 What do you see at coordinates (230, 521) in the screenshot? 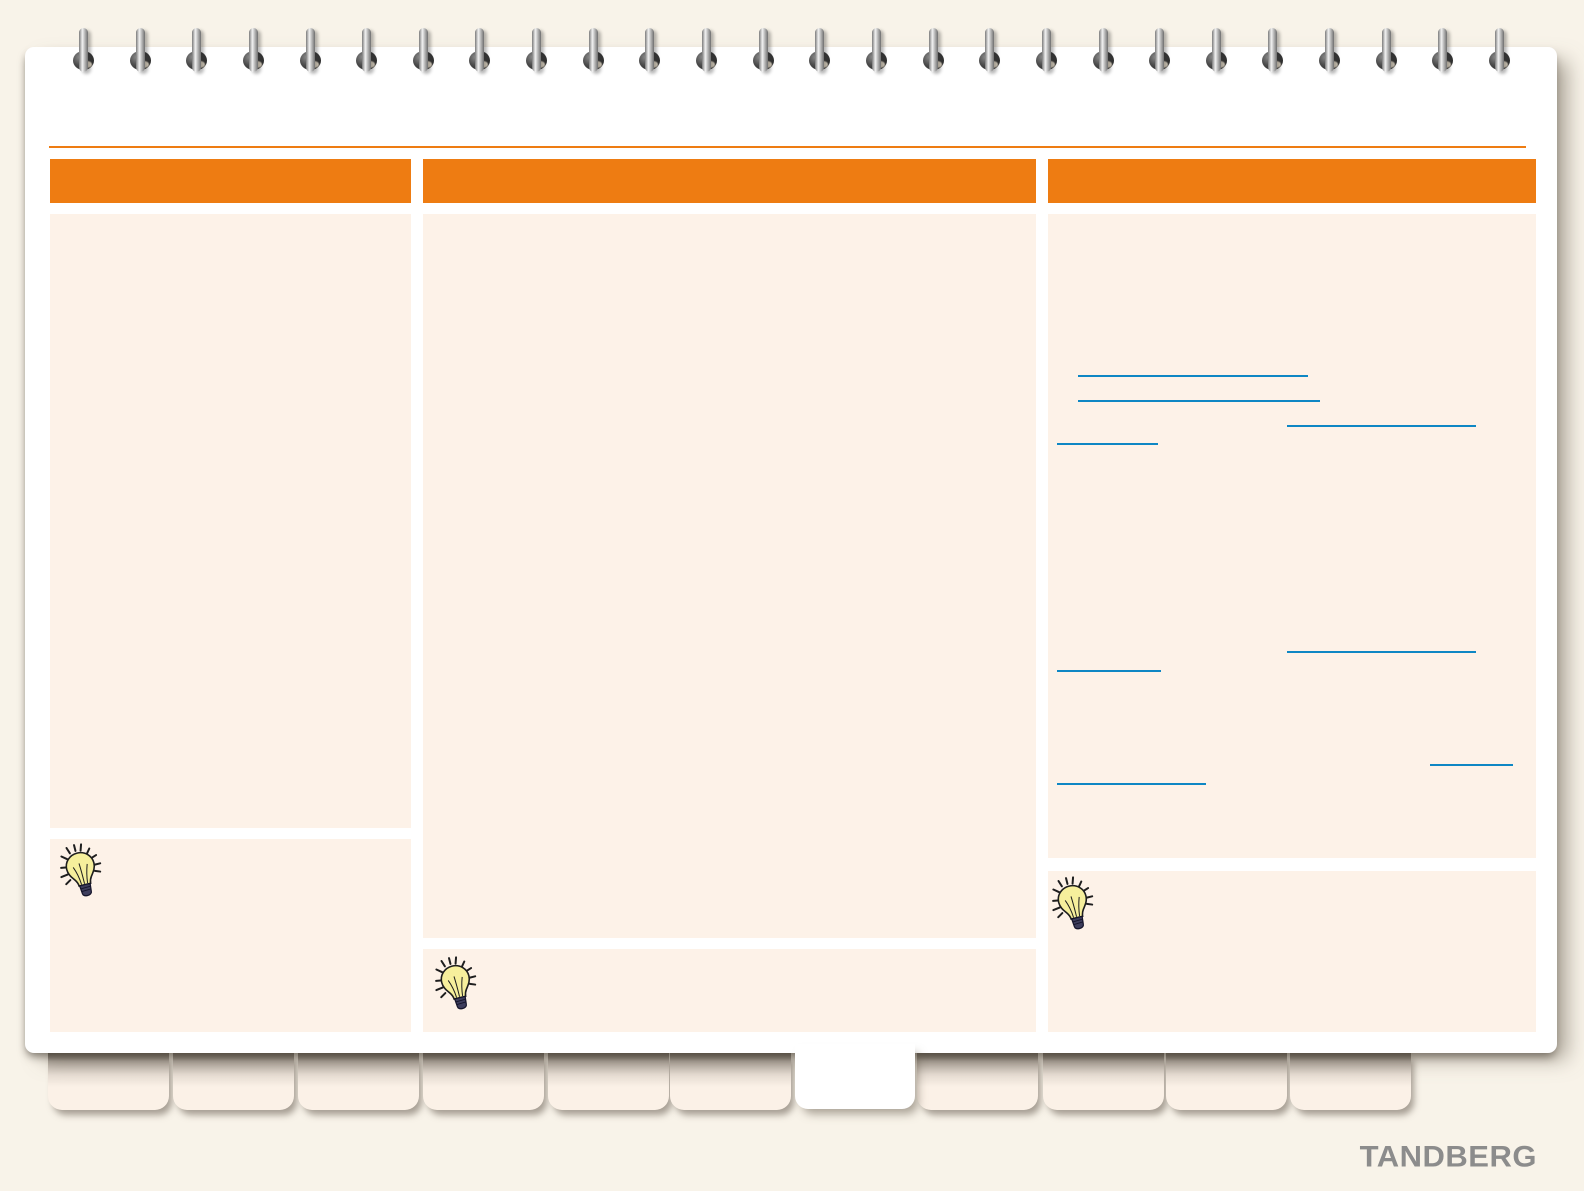
I see `content-panel-left` at bounding box center [230, 521].